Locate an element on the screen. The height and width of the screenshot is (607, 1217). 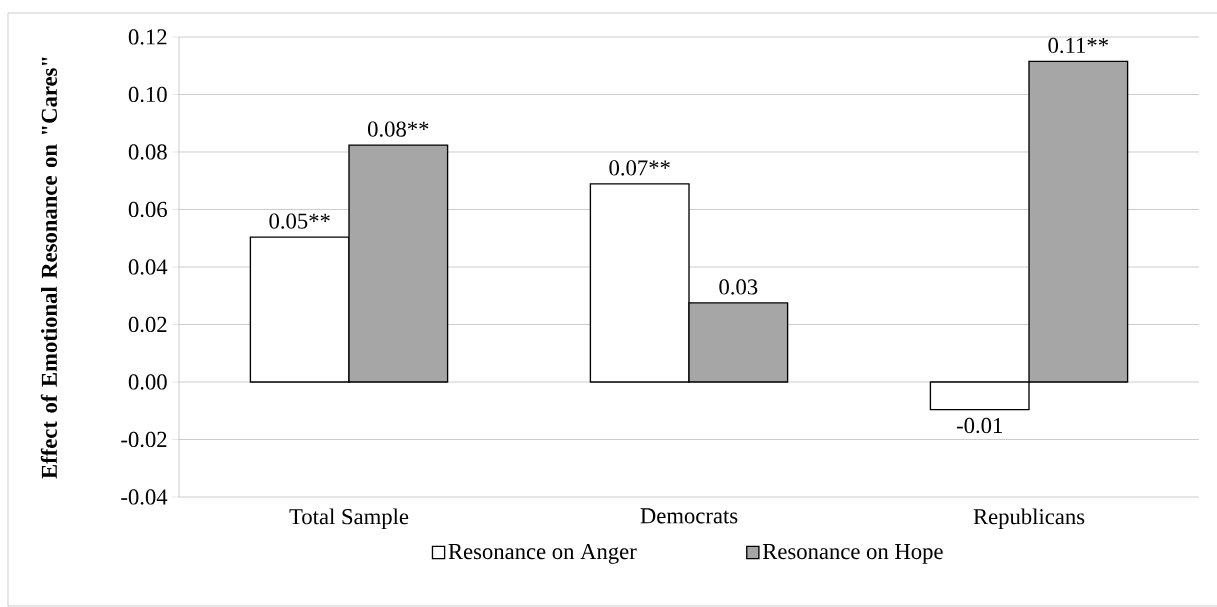
y-tick-label: -0.04 is located at coordinates (144, 497).